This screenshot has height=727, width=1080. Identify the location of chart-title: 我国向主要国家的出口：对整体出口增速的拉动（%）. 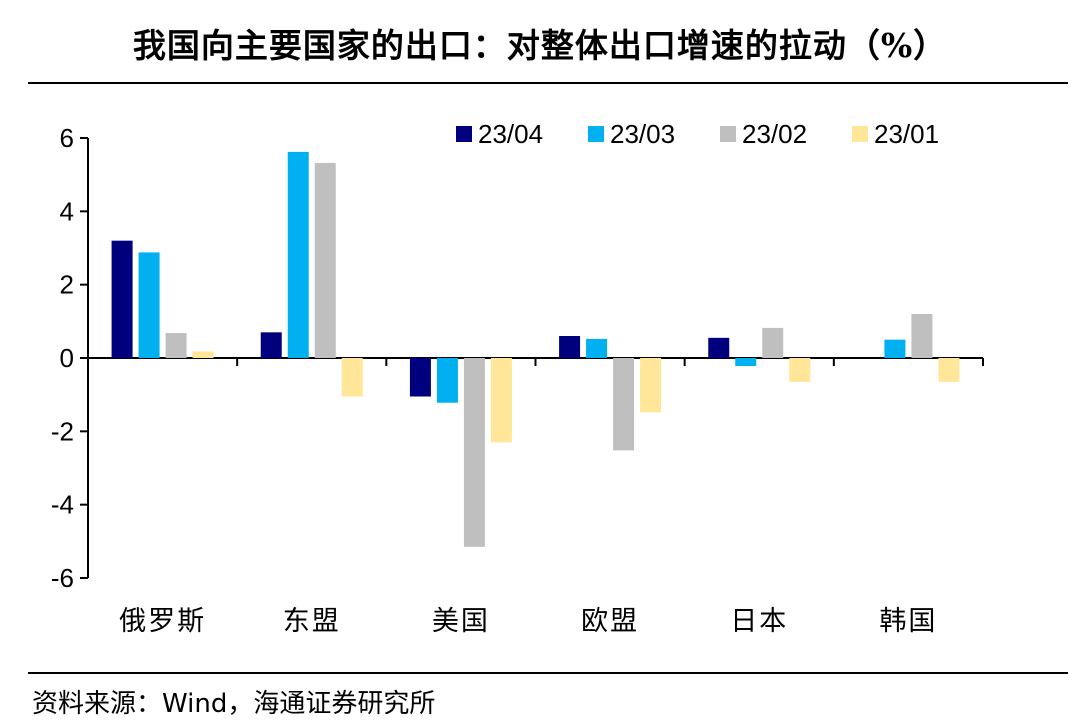
(540, 45).